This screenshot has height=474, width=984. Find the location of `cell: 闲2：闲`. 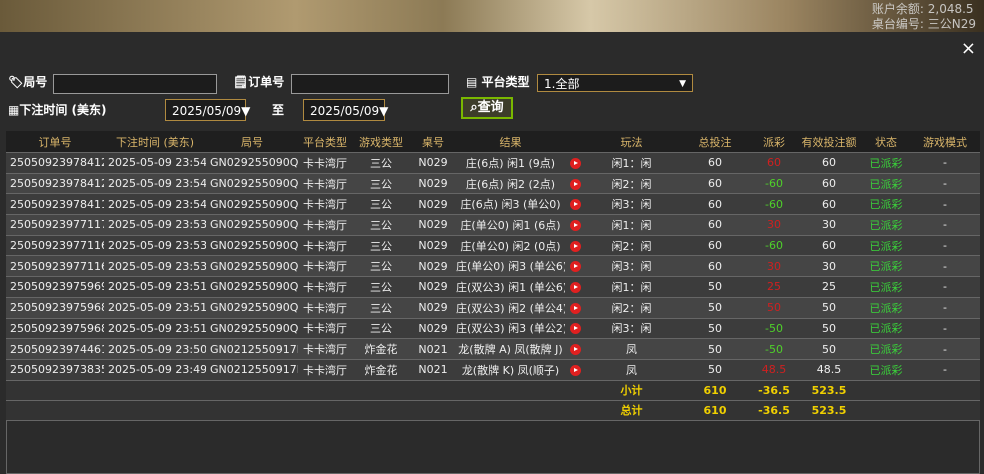

cell: 闲2：闲 is located at coordinates (631, 184).